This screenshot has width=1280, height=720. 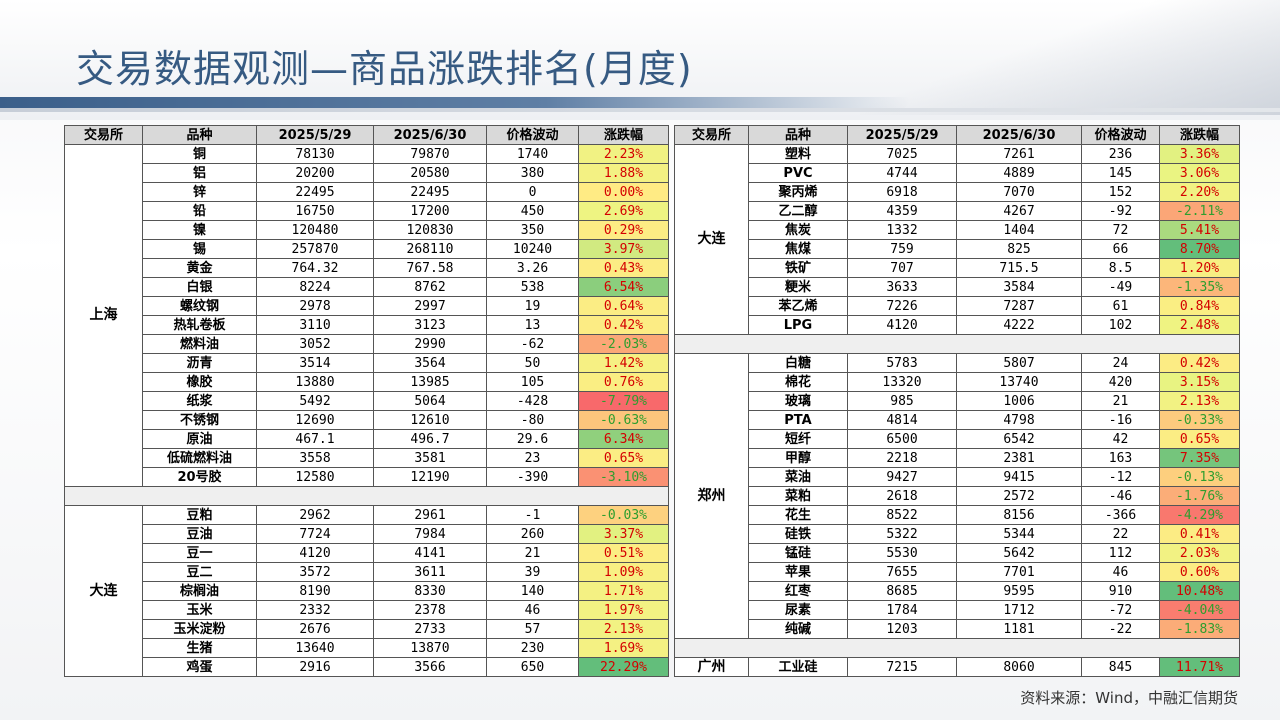 What do you see at coordinates (367, 249) in the screenshot?
I see `table-row: 锡 257870 268110 10240 3.97%` at bounding box center [367, 249].